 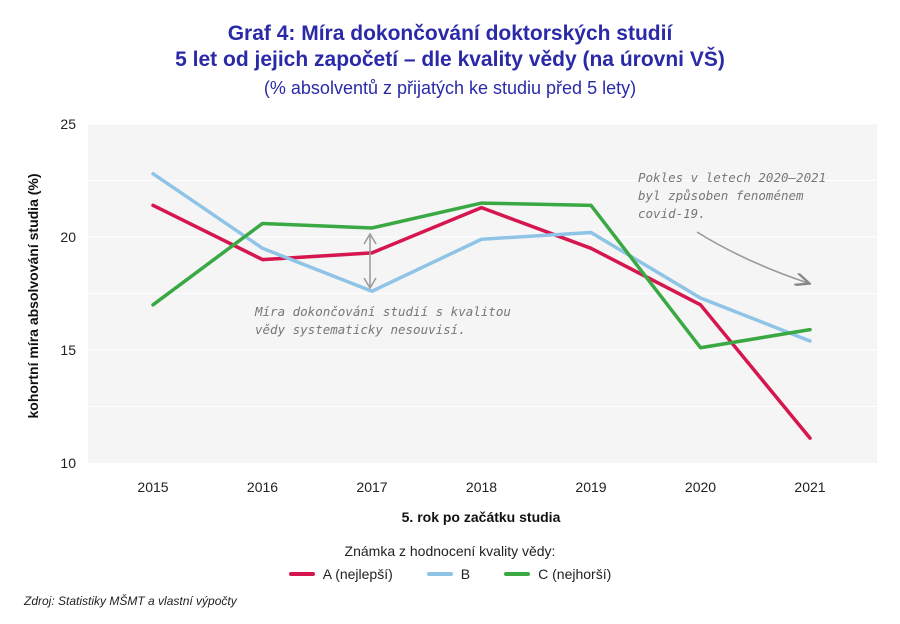 I want to click on y-axis-label: kohortní míra absolvování studia (%), so click(x=33, y=295).